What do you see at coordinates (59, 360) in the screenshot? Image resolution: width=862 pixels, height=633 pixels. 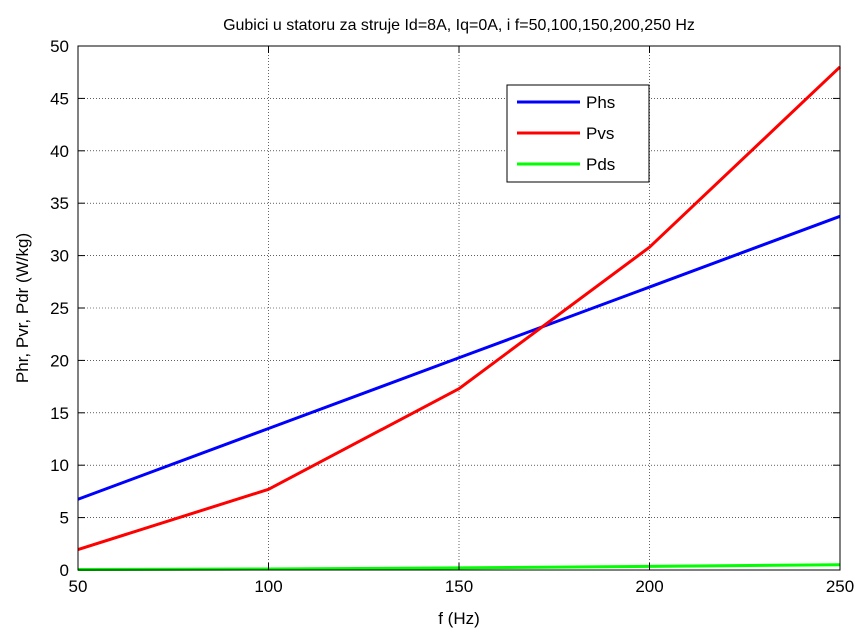 I see `y-tick-label: 20` at bounding box center [59, 360].